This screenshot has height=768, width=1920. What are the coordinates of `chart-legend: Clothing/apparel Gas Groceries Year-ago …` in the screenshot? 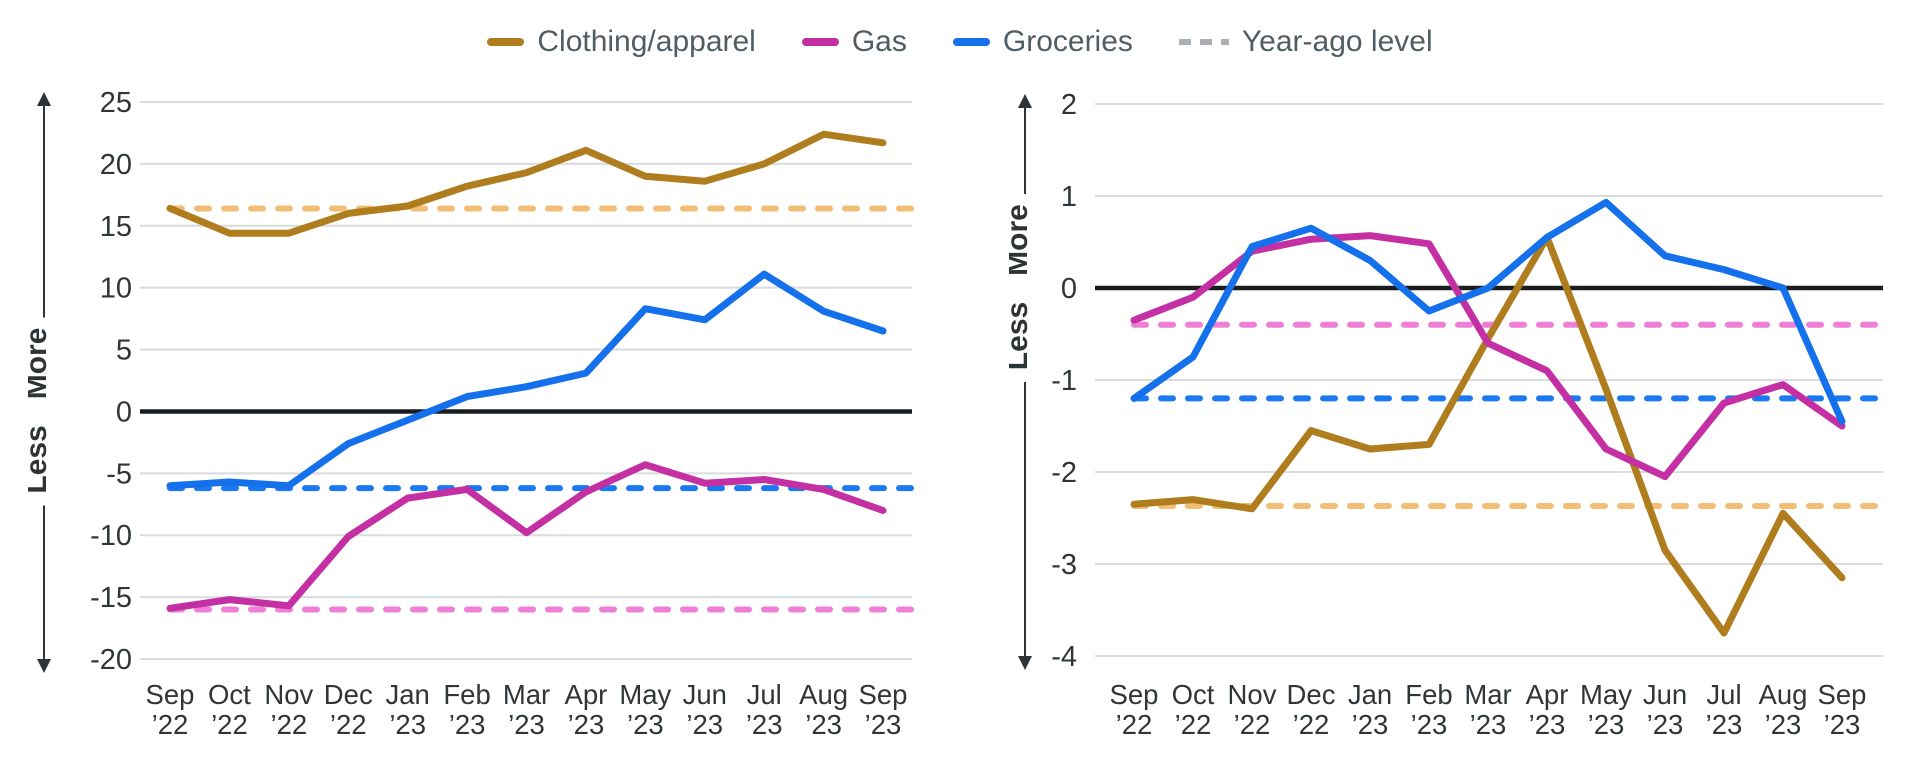 It's located at (960, 34).